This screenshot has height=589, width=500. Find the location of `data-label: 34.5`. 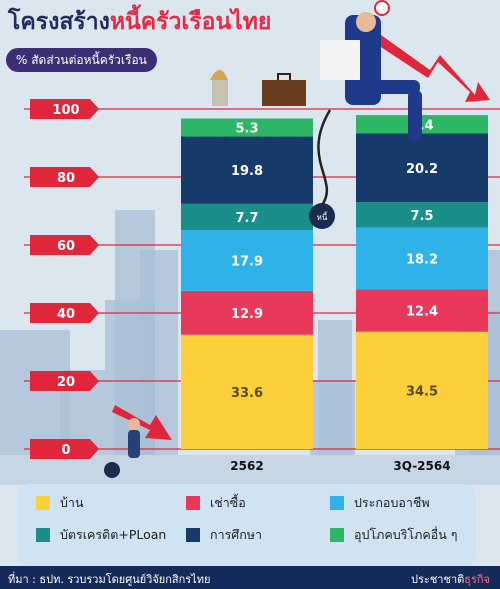

data-label: 34.5 is located at coordinates (422, 391).